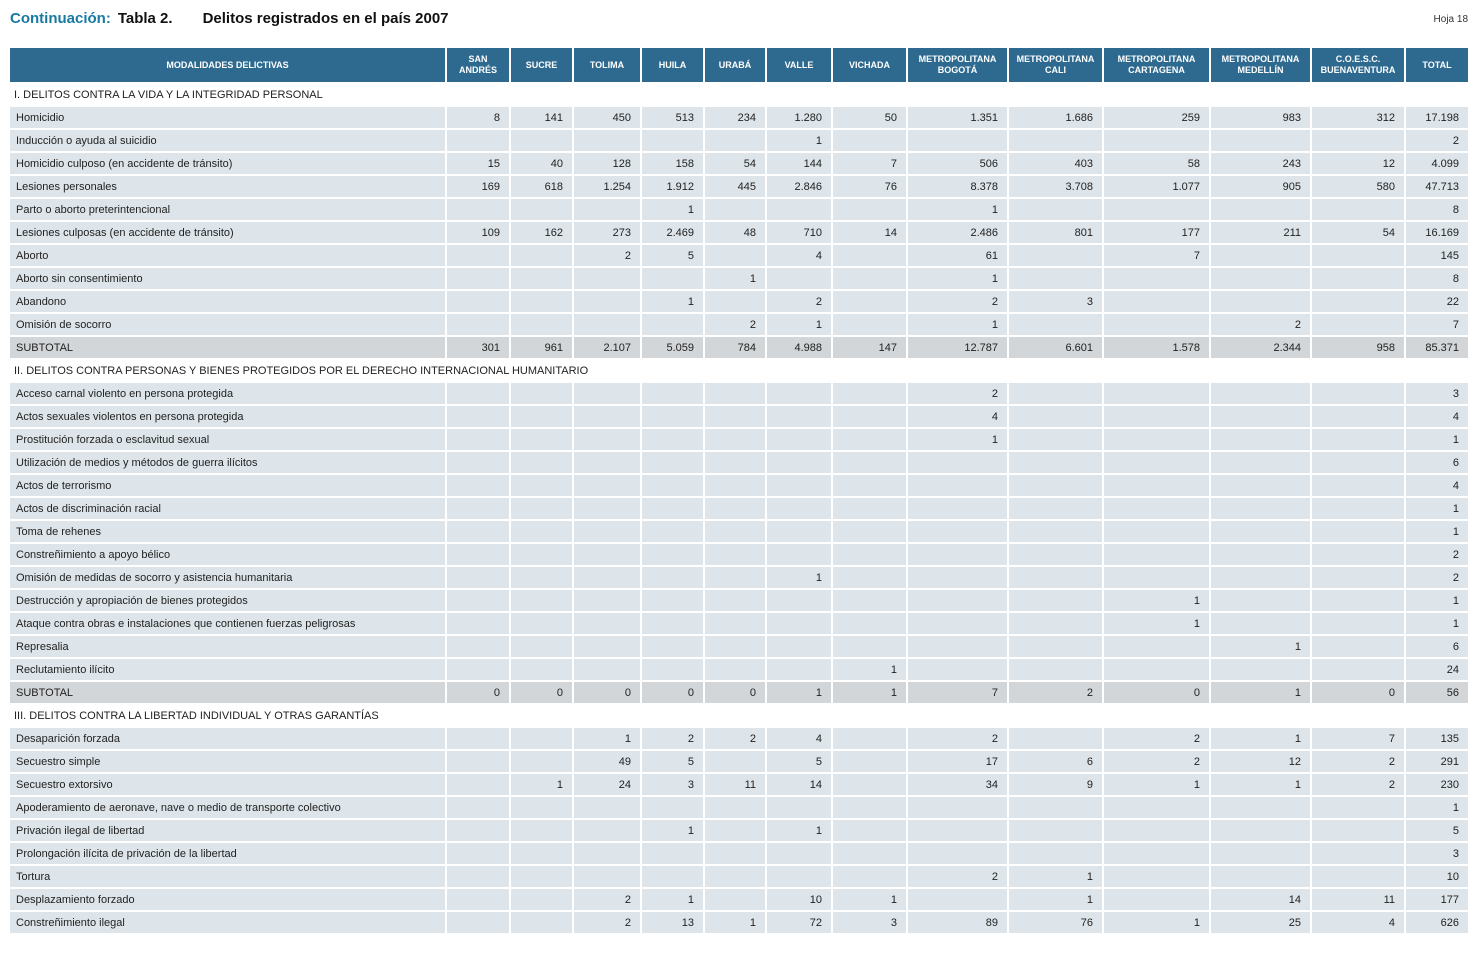 This screenshot has height=968, width=1478. I want to click on cell-value: 4.099, so click(1437, 163).